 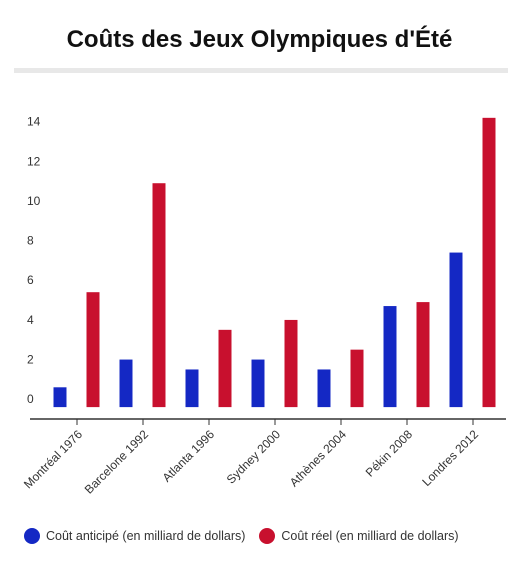 I want to click on y-tick-label: 2, so click(x=30, y=359).